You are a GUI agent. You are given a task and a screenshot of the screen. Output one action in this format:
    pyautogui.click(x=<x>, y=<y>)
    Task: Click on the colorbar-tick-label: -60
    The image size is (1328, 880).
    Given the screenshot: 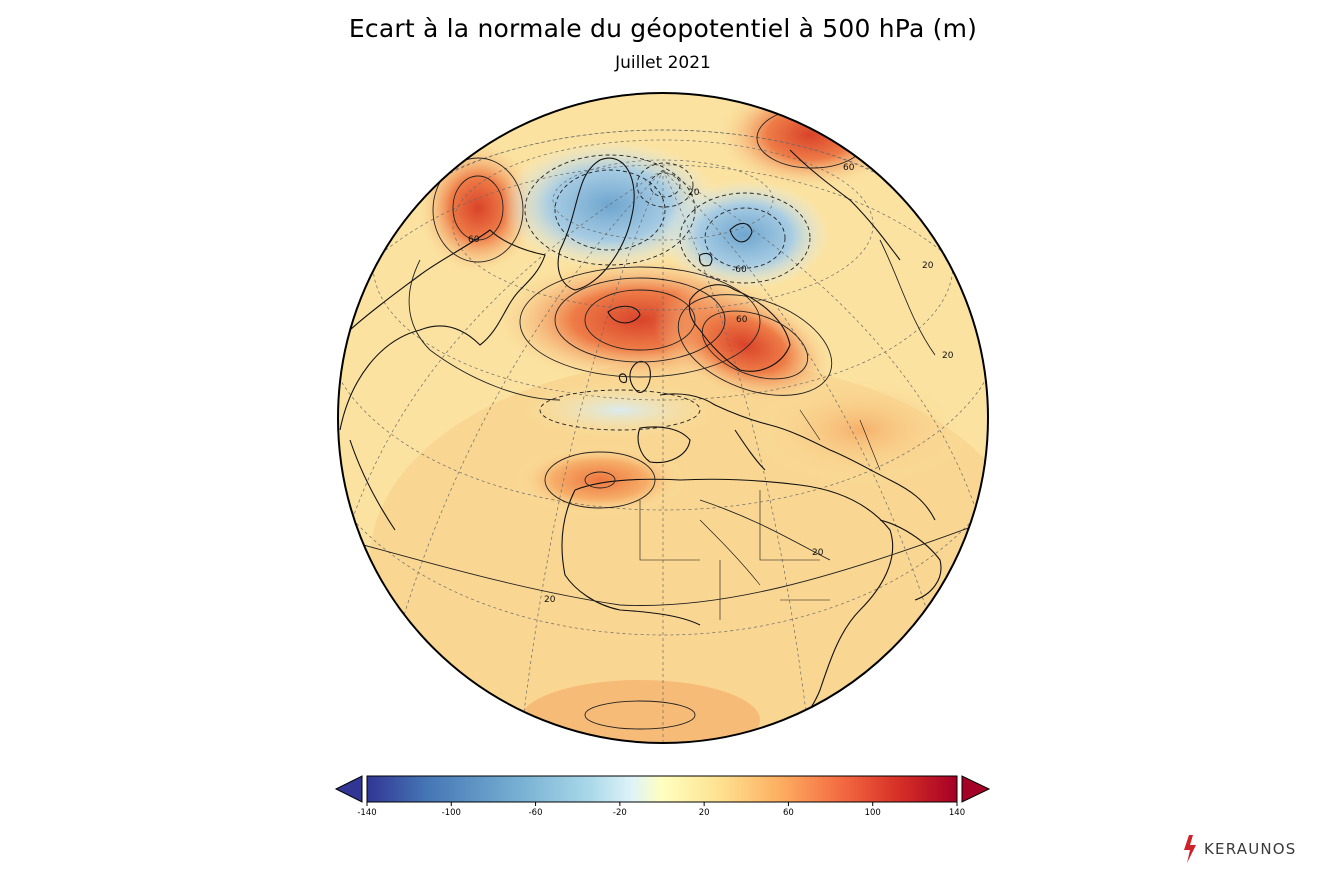 What is the action you would take?
    pyautogui.click(x=535, y=813)
    